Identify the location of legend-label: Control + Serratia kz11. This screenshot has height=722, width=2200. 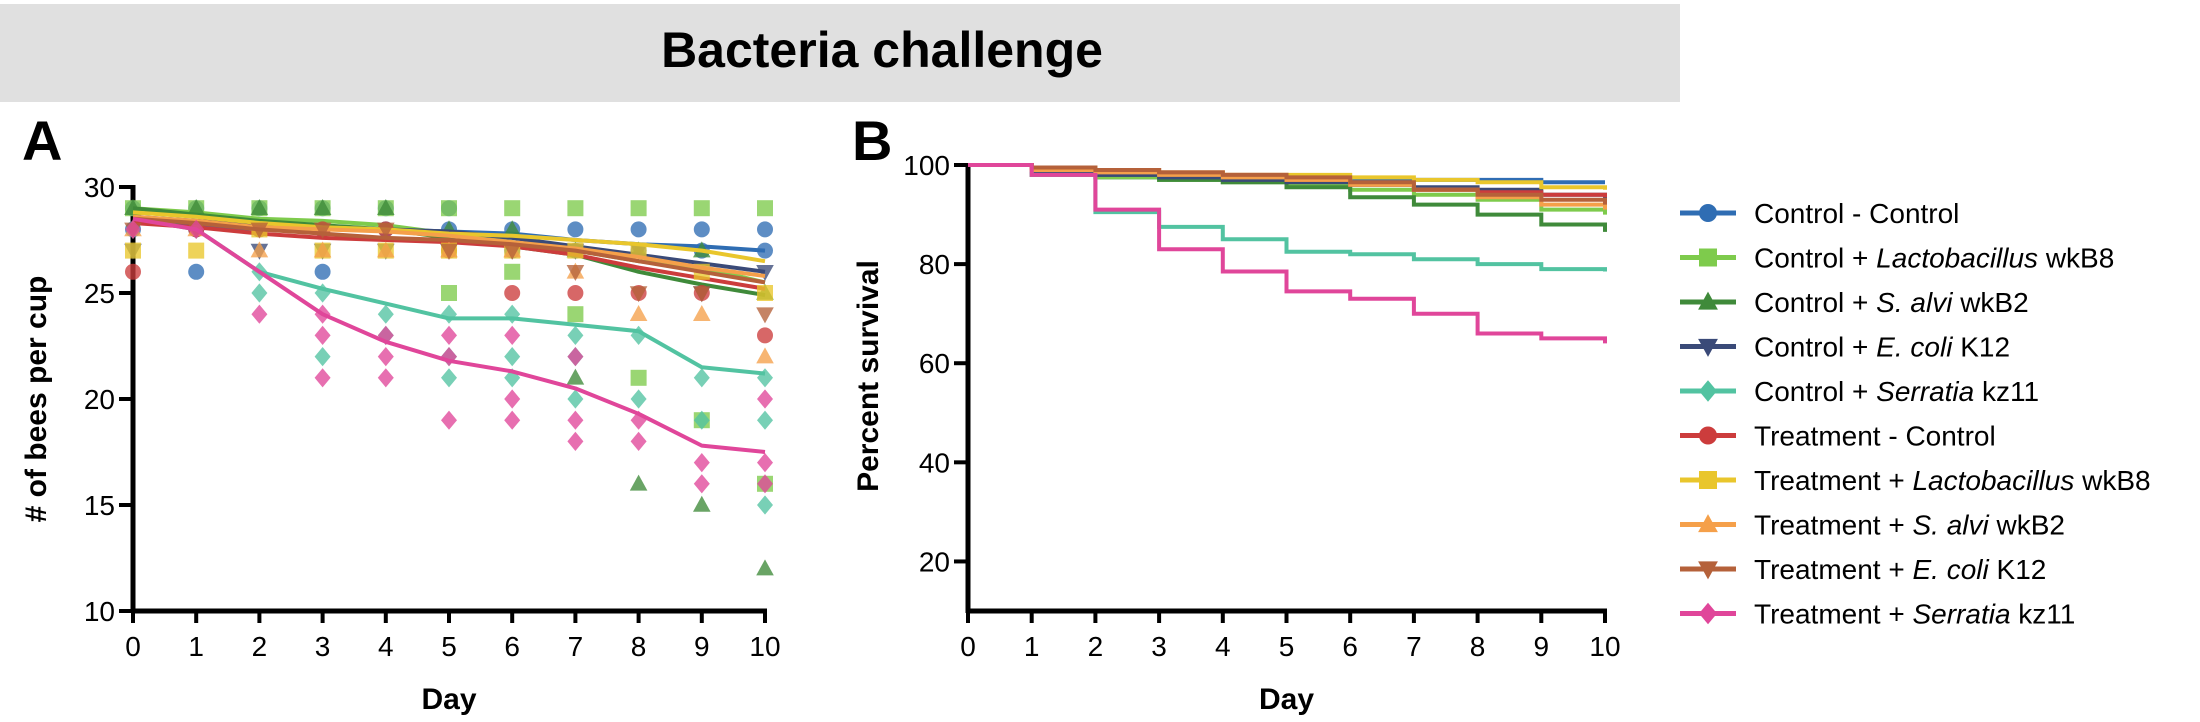
(1896, 391).